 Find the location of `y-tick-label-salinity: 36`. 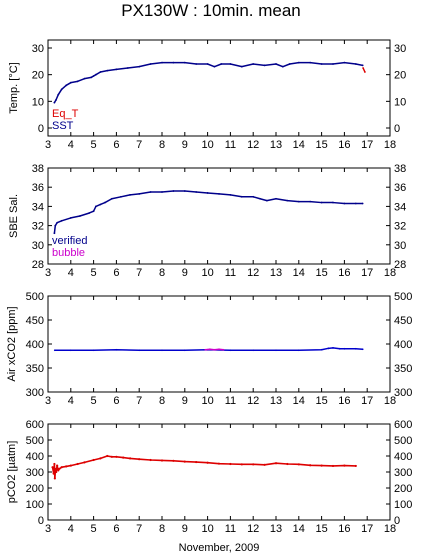

y-tick-label-salinity: 36 is located at coordinates (38, 188).